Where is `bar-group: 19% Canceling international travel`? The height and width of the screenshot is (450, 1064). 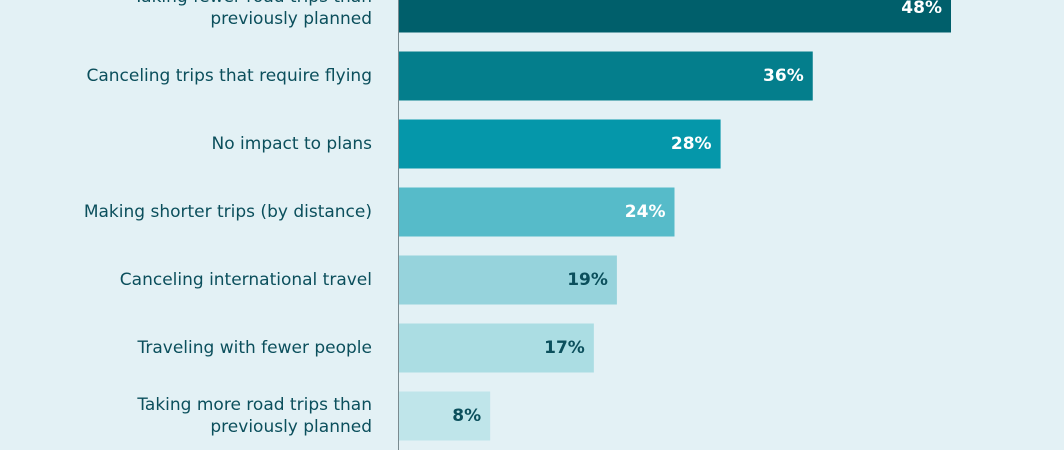
bar-group: 19% Canceling international travel is located at coordinates (368, 280).